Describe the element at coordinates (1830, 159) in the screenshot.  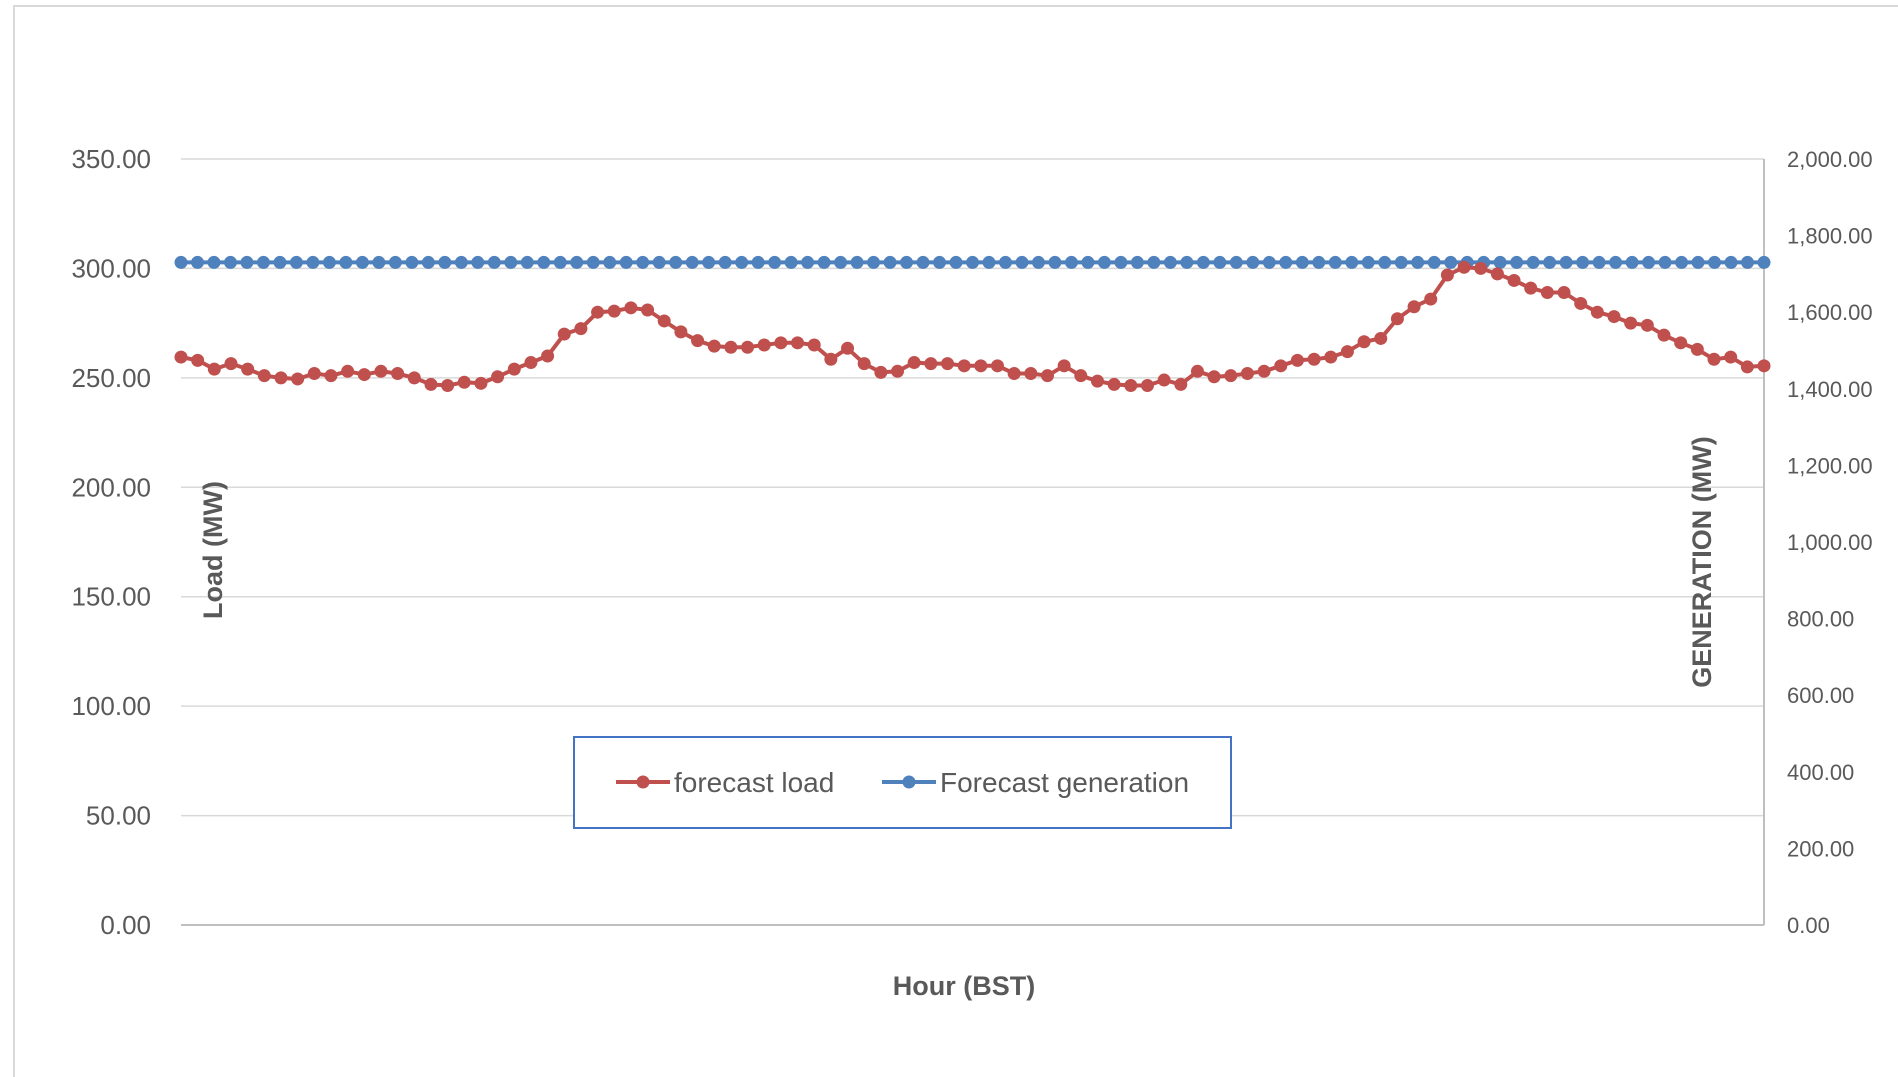
I see `y2-tick-label: 2,000.00` at that location.